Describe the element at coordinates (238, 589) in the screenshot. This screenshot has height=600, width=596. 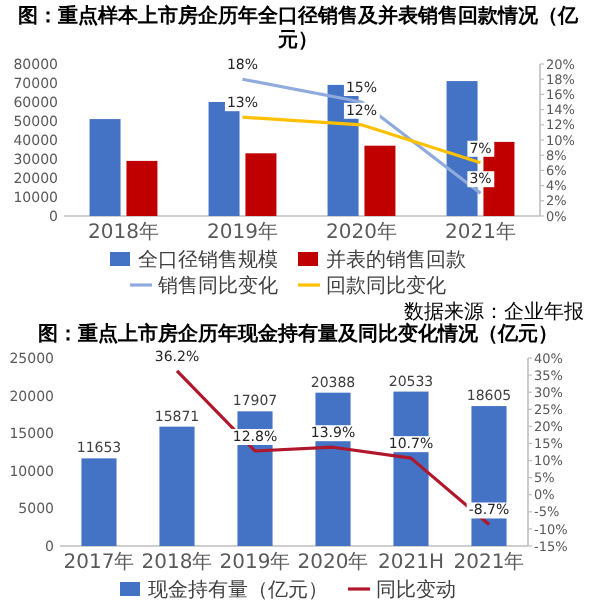
I see `legend-label: 现金持有量（亿元）` at that location.